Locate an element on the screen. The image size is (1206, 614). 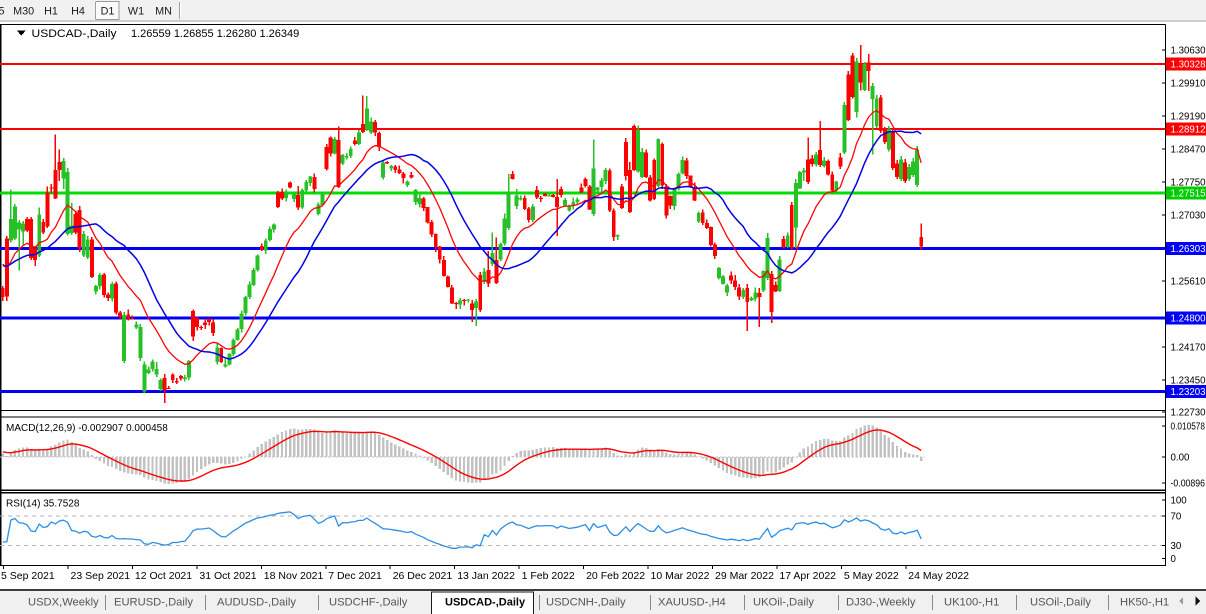
svg-text:MACD(12,26,9) -0.002907 0.0004: MACD(12,26,9) -0.002907 0.000458 is located at coordinates (87, 428).